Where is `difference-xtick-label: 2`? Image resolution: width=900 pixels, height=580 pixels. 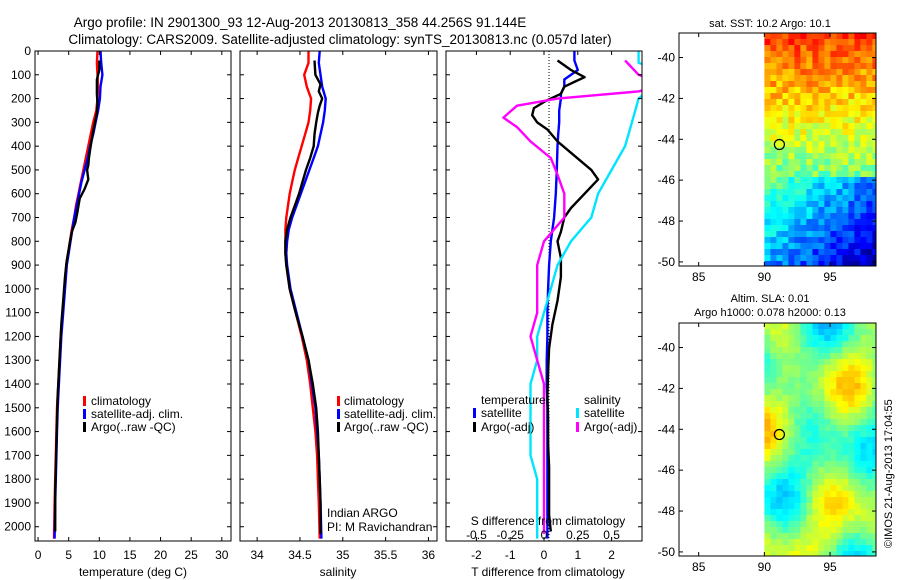
difference-xtick-label: 2 is located at coordinates (611, 555).